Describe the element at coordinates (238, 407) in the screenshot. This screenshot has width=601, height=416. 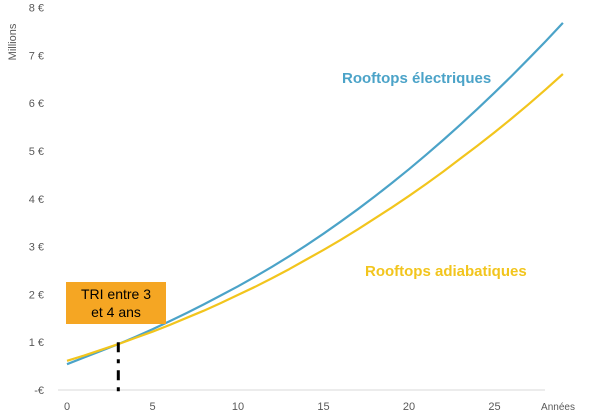
I see `x-tick-label: 10` at that location.